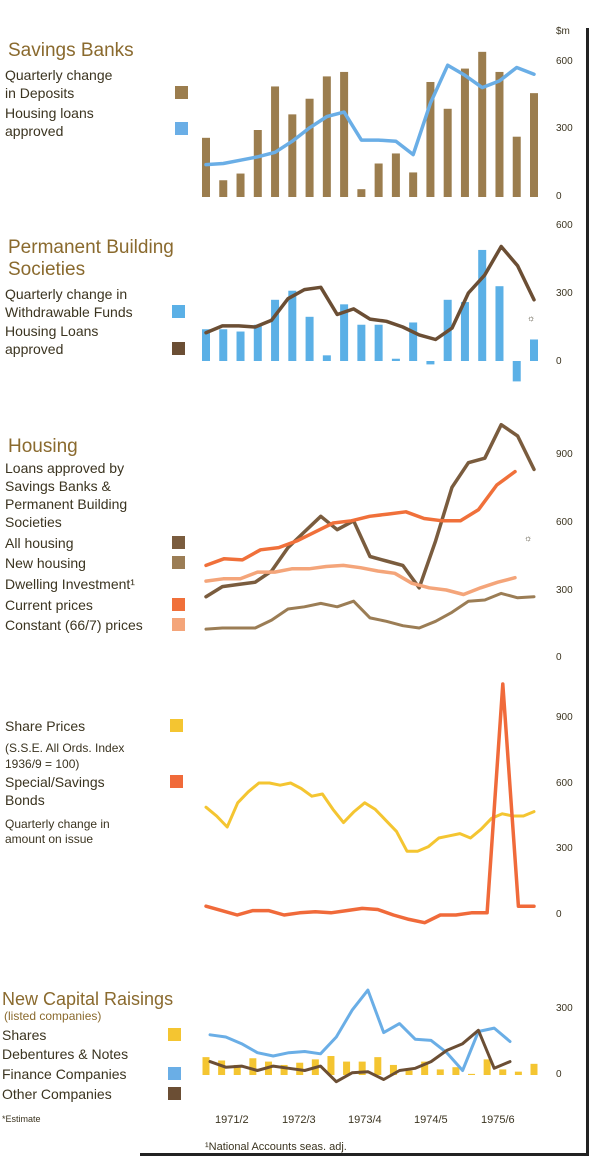 The image size is (600, 1160). Describe the element at coordinates (564, 61) in the screenshot. I see `sb-ytick-600: 600` at that location.